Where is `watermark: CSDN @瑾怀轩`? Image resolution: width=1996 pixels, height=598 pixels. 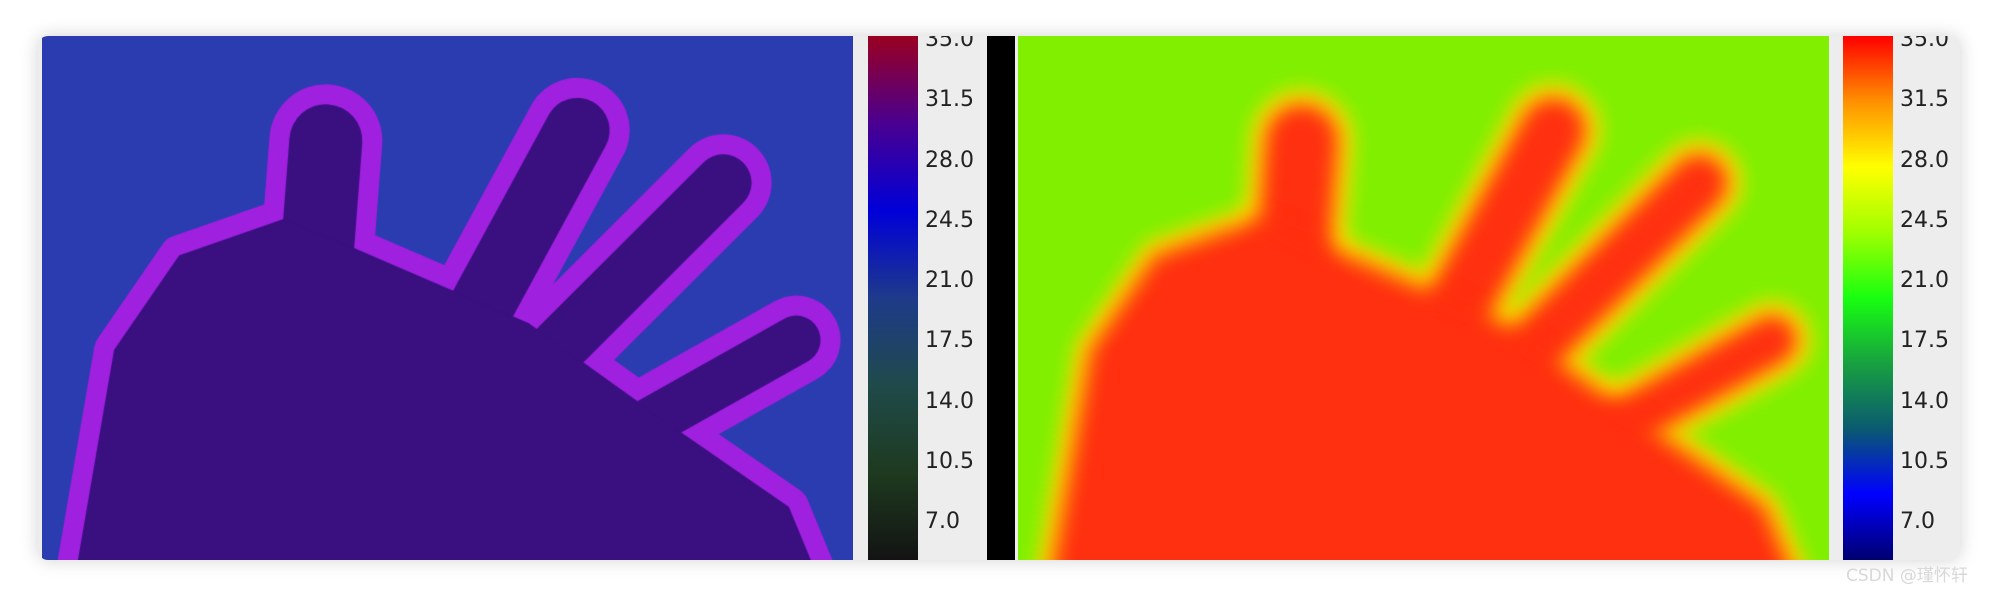 watermark: CSDN @瑾怀轩 is located at coordinates (1907, 576).